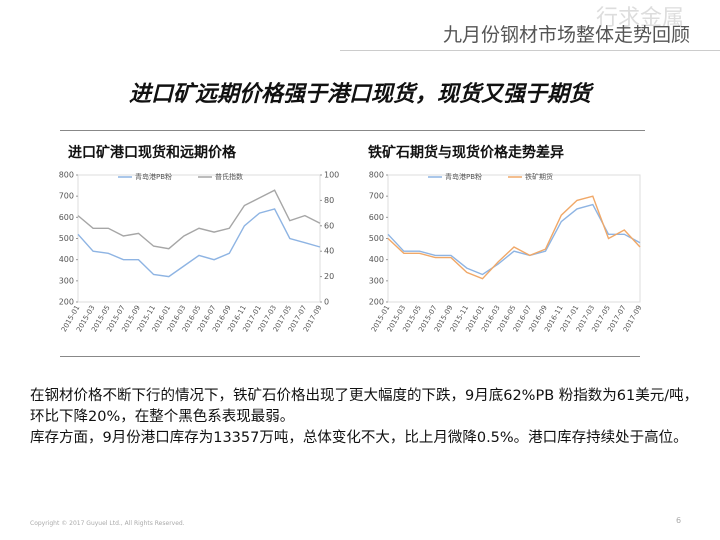 The width and height of the screenshot is (720, 540). Describe the element at coordinates (329, 200) in the screenshot. I see `y2-tick-label: 80` at that location.